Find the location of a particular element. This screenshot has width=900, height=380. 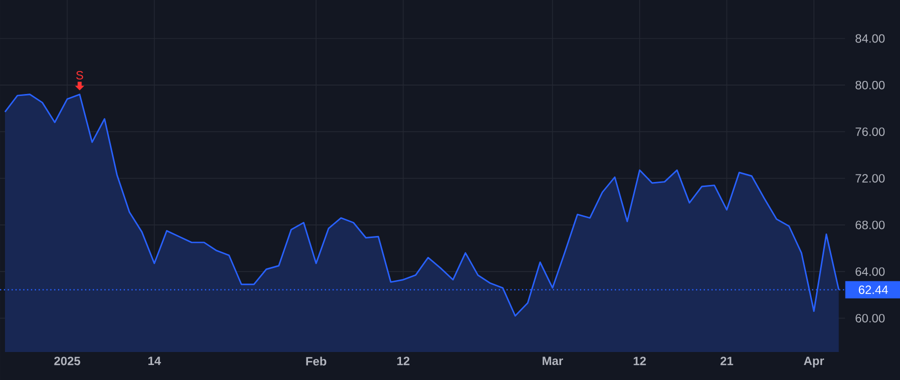

y-tick-label: 68.00 is located at coordinates (870, 225).